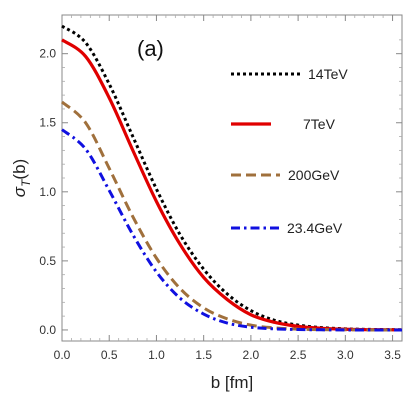 Image resolution: width=407 pixels, height=402 pixels. Describe the element at coordinates (328, 74) in the screenshot. I see `legend-label-14tev: 14TeV` at that location.